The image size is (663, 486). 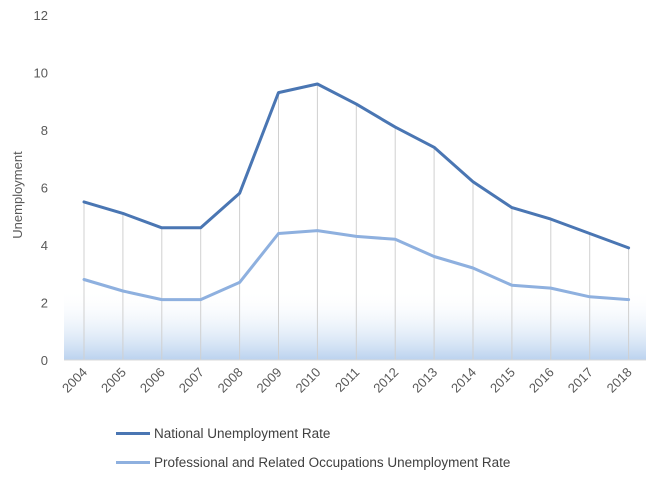 I want to click on y-tick-label: 8, so click(x=44, y=130).